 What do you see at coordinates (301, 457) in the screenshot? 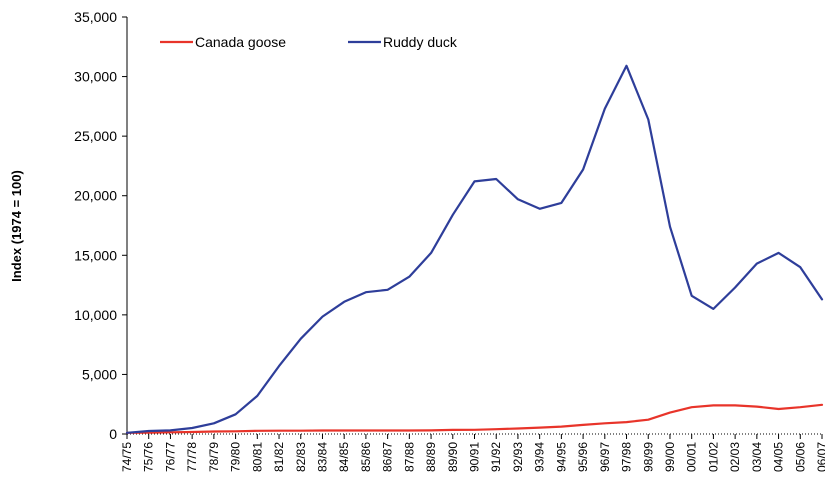
I see `x-tick-label: 82/83` at bounding box center [301, 457].